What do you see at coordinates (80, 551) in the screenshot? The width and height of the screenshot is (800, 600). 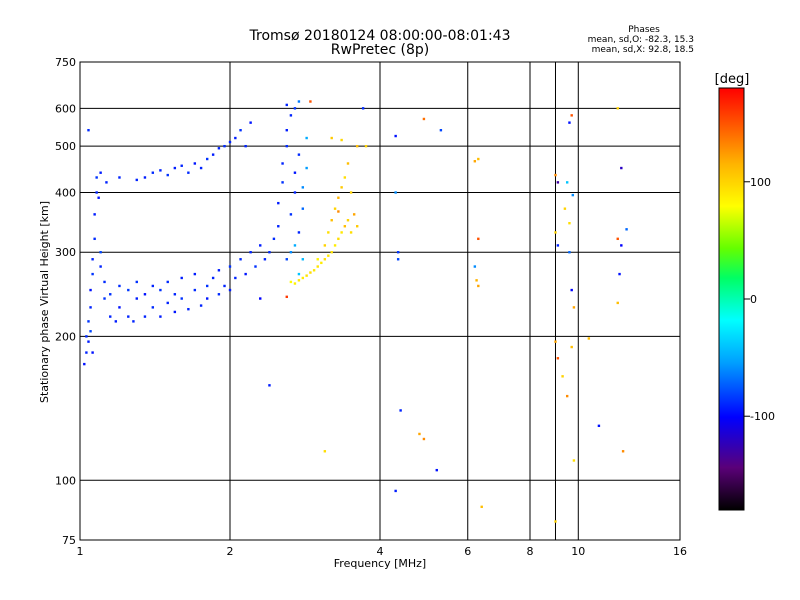 I see `x-tick-label: 1` at bounding box center [80, 551].